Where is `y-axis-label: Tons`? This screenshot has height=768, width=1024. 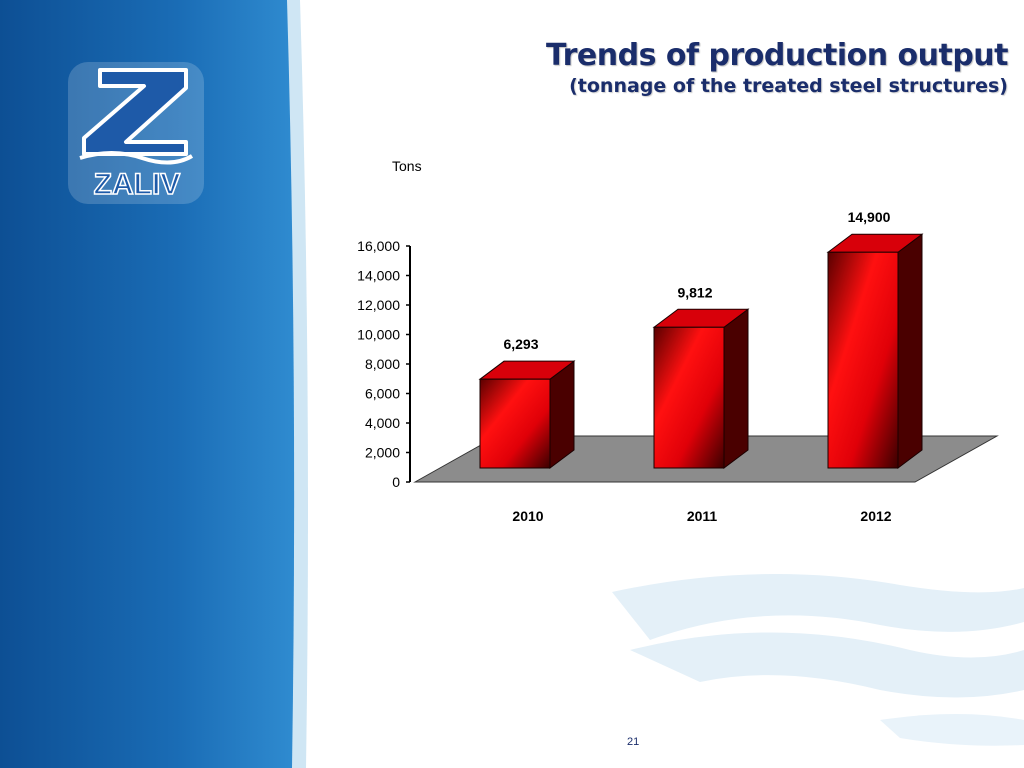 y-axis-label: Tons is located at coordinates (407, 166).